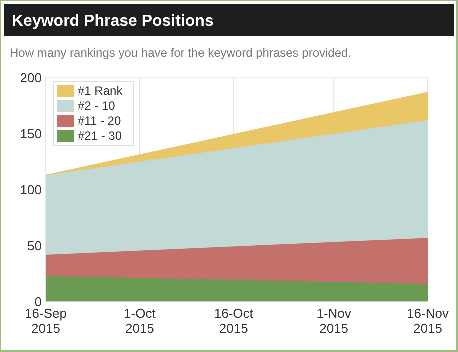 This screenshot has height=352, width=458. I want to click on y-tick-label: 200, so click(31, 78).